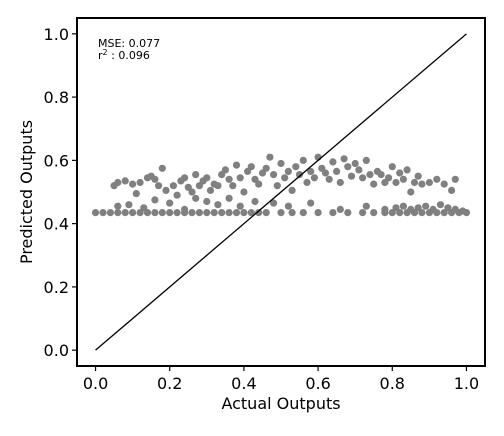 This screenshot has height=436, width=504. What do you see at coordinates (100, 55) in the screenshot?
I see `r2-prefix: r` at bounding box center [100, 55].